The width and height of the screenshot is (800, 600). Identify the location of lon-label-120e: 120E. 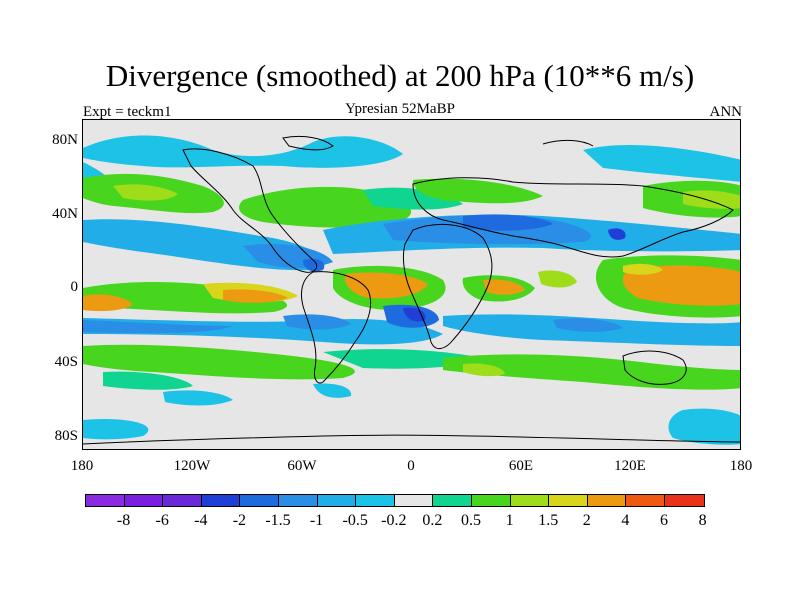
(630, 466).